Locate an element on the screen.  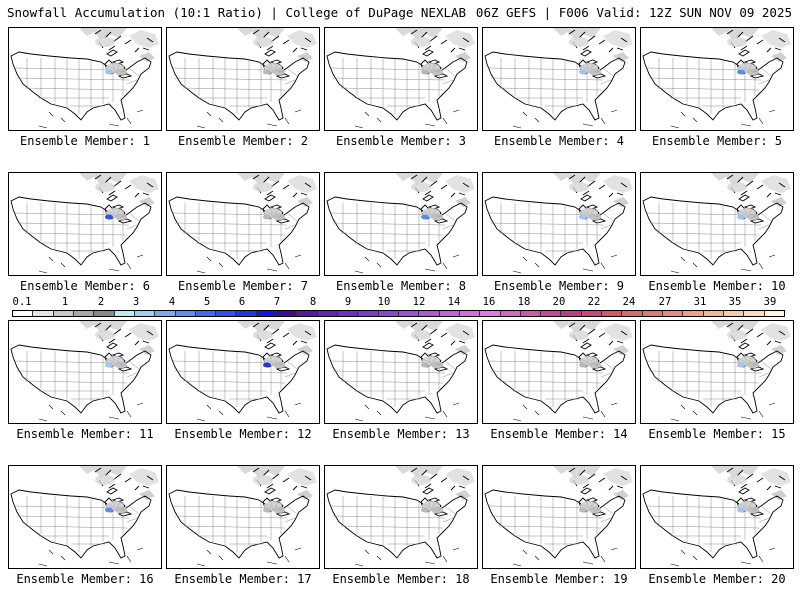
colorbar-tick-label: 24 is located at coordinates (629, 302).